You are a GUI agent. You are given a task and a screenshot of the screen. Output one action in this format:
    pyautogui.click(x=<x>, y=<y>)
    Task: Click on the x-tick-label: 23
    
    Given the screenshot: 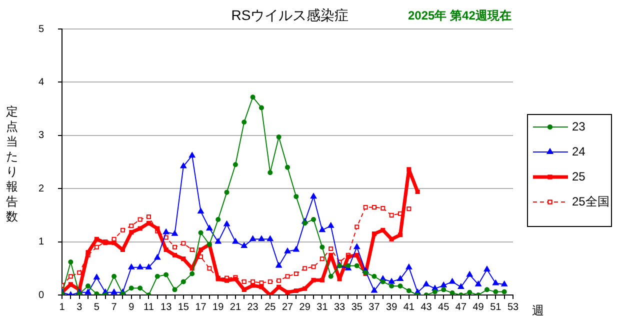 What is the action you would take?
    pyautogui.click(x=253, y=307)
    